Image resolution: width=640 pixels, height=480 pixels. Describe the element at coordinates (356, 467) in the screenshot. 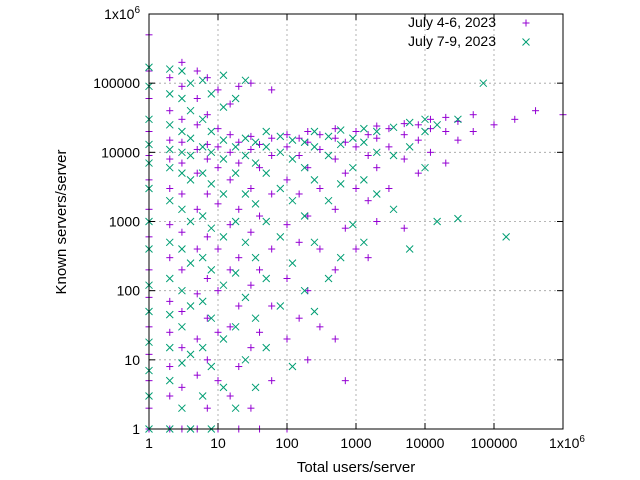

I see `x-axis-label: Total users/server` at that location.